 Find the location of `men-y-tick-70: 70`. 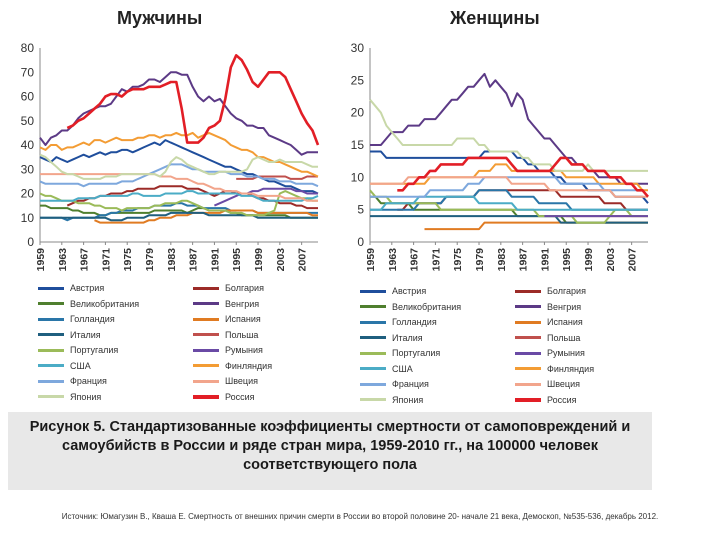

men-y-tick-70: 70 is located at coordinates (28, 72).